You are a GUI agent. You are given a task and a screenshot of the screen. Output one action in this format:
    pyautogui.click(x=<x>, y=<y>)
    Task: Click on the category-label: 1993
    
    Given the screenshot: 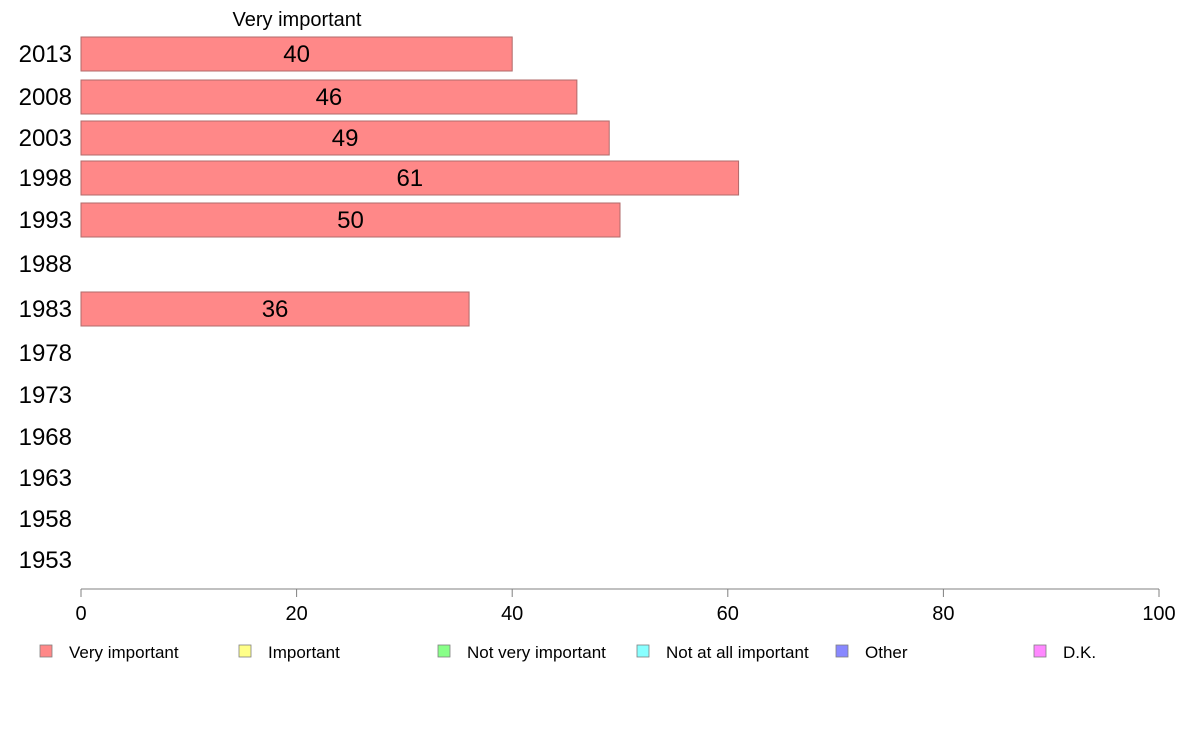 What is the action you would take?
    pyautogui.click(x=45, y=220)
    